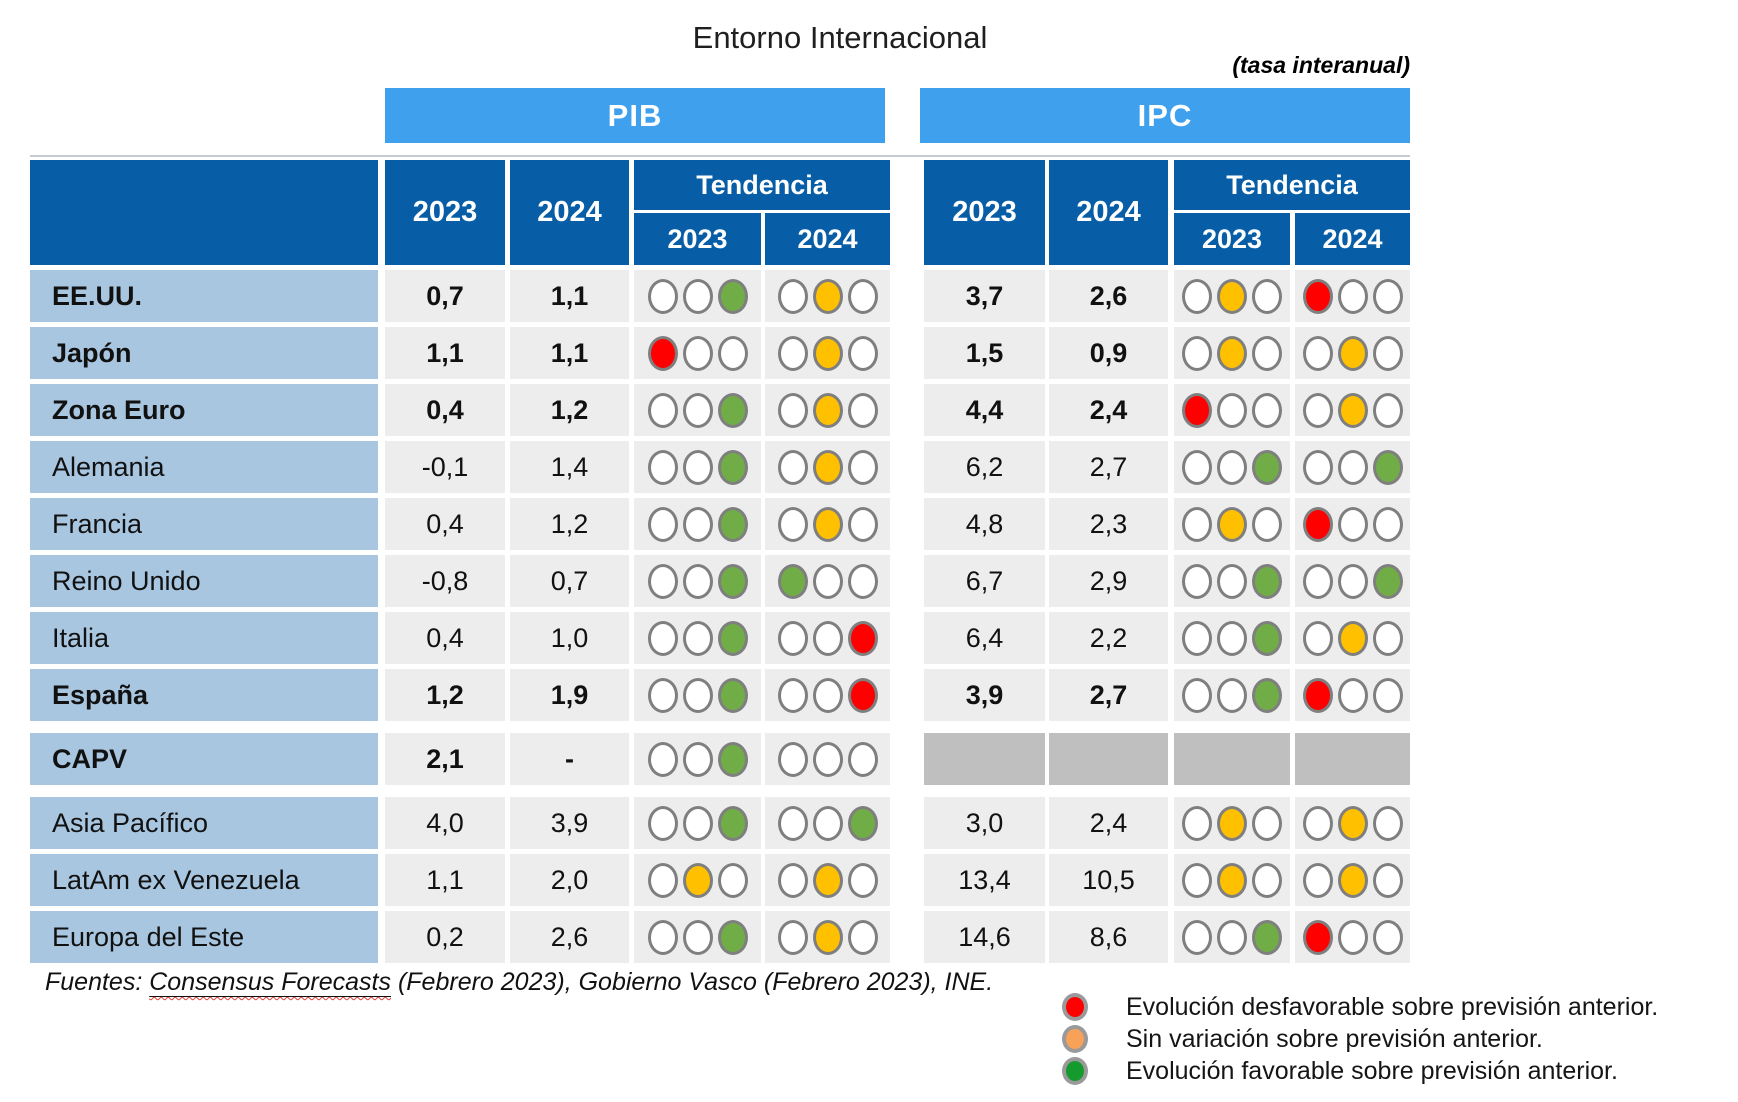  Describe the element at coordinates (569, 353) in the screenshot. I see `pib-2024-value: 1,1` at that location.